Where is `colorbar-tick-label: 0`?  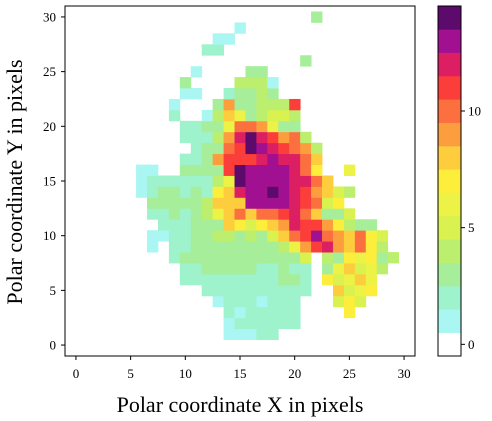
colorbar-tick-label: 0 is located at coordinates (471, 344).